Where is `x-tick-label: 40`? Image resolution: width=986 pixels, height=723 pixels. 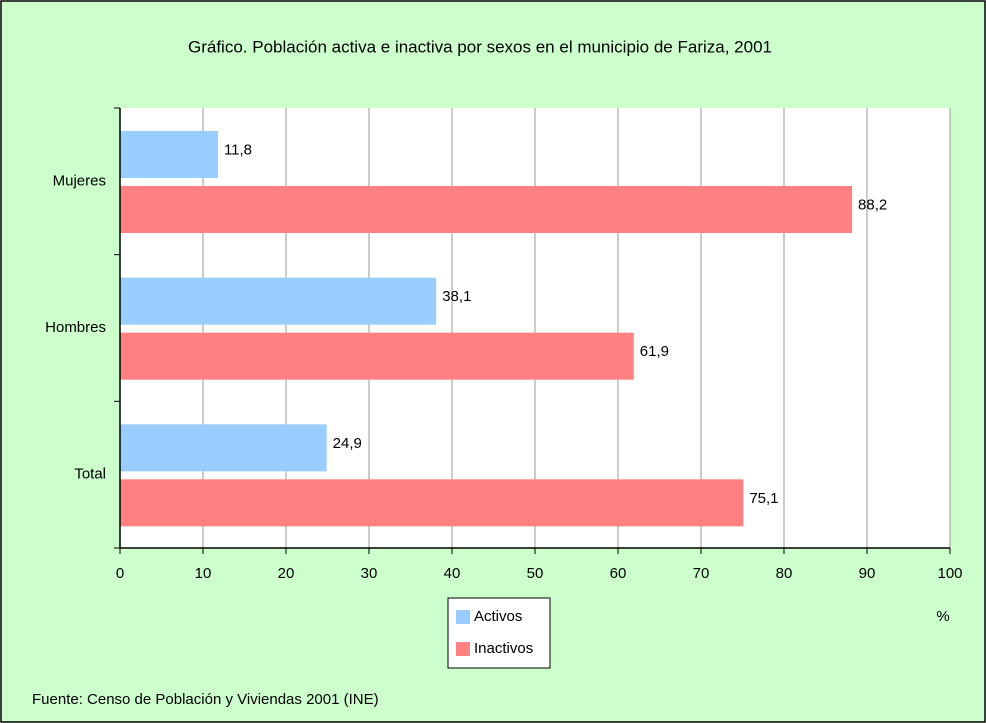 x-tick-label: 40 is located at coordinates (452, 573).